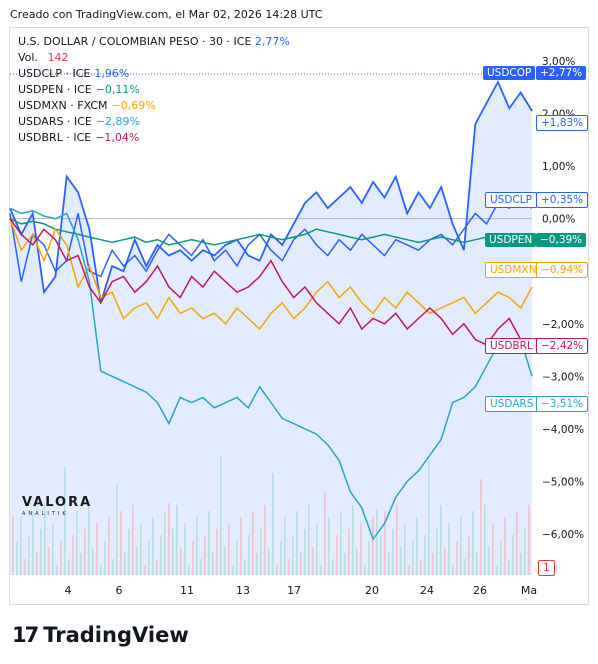  Describe the element at coordinates (57, 506) in the screenshot. I see `valora-watermark: VALORA ANALITIK` at that location.